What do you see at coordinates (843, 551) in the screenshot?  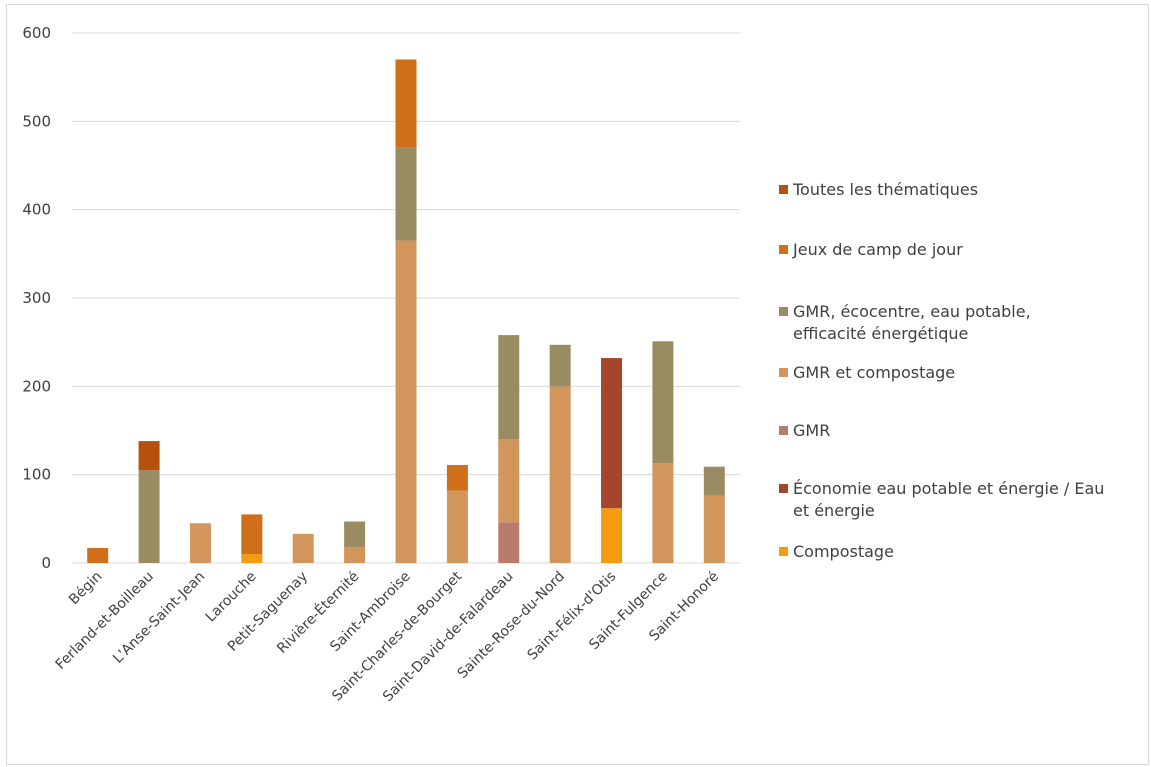 I see `legend-label: Compostage` at bounding box center [843, 551].